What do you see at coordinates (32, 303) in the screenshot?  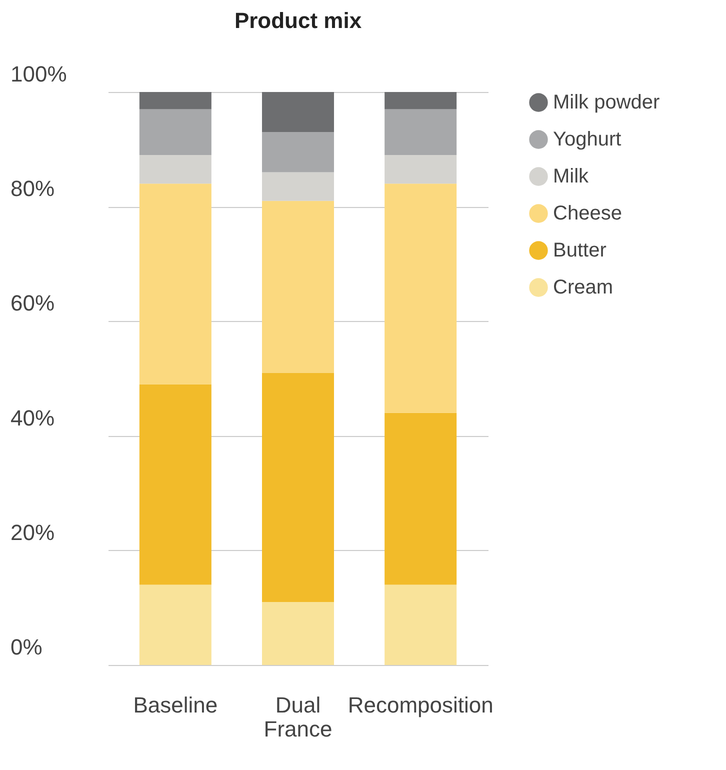 I see `y-tick-label: 60%` at bounding box center [32, 303].